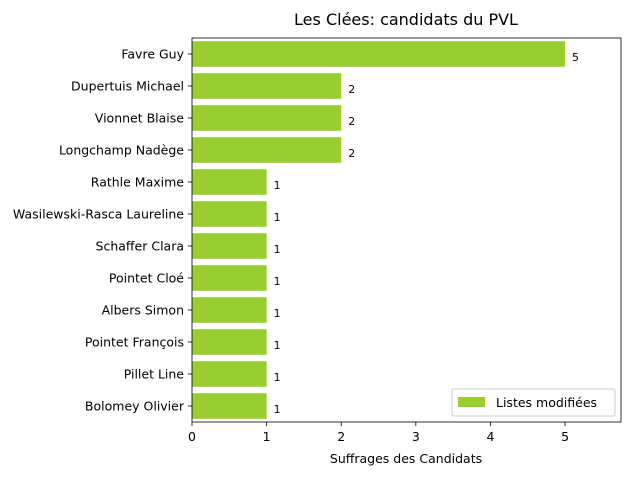 The height and width of the screenshot is (480, 640). Describe the element at coordinates (140, 118) in the screenshot. I see `y-tick-label: Vionnet Blaise` at that location.